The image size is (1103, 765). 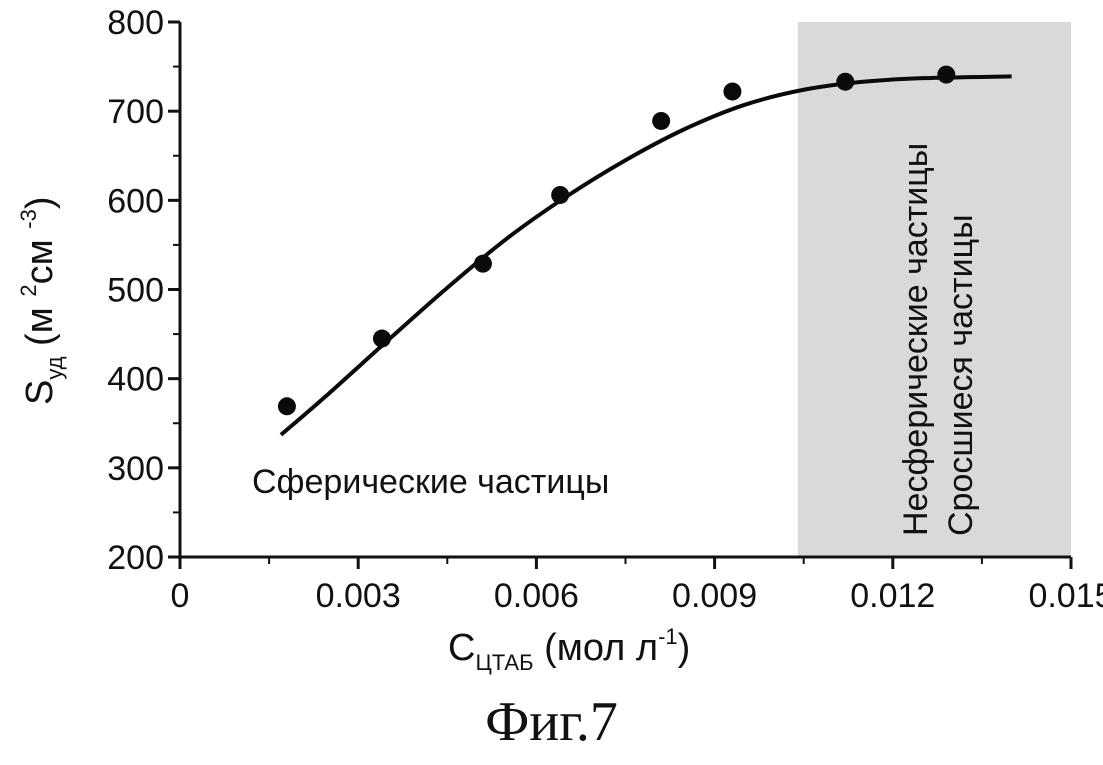 I want to click on y-tick-label: 800, so click(x=135, y=23).